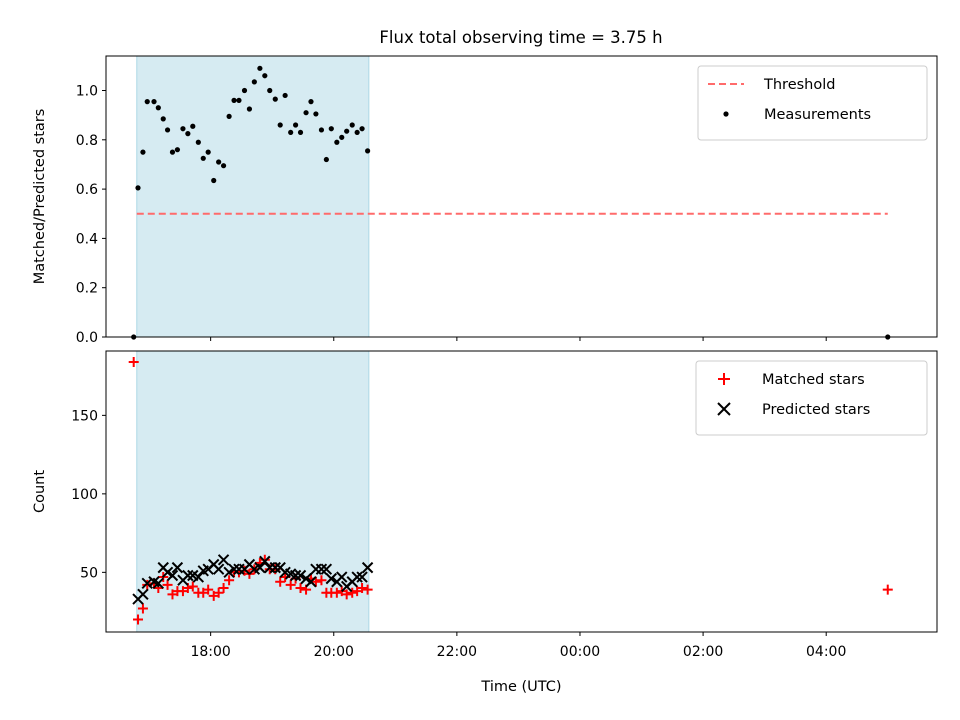  What do you see at coordinates (84, 416) in the screenshot?
I see `y-tick-label: 150` at bounding box center [84, 416].